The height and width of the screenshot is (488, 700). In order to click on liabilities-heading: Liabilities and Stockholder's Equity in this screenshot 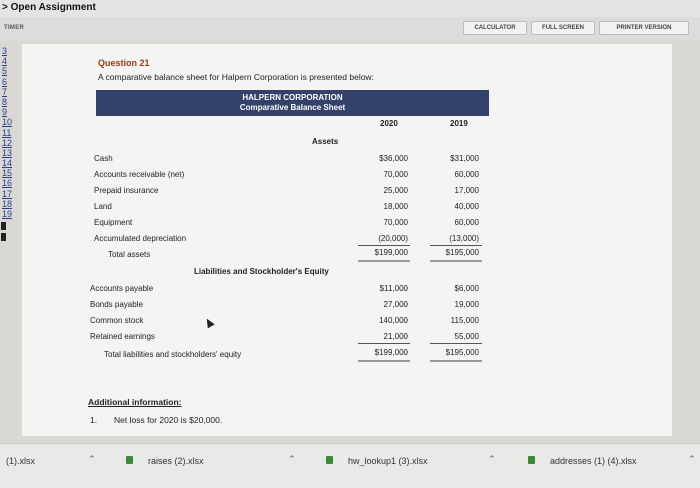, I will do `click(261, 271)`.